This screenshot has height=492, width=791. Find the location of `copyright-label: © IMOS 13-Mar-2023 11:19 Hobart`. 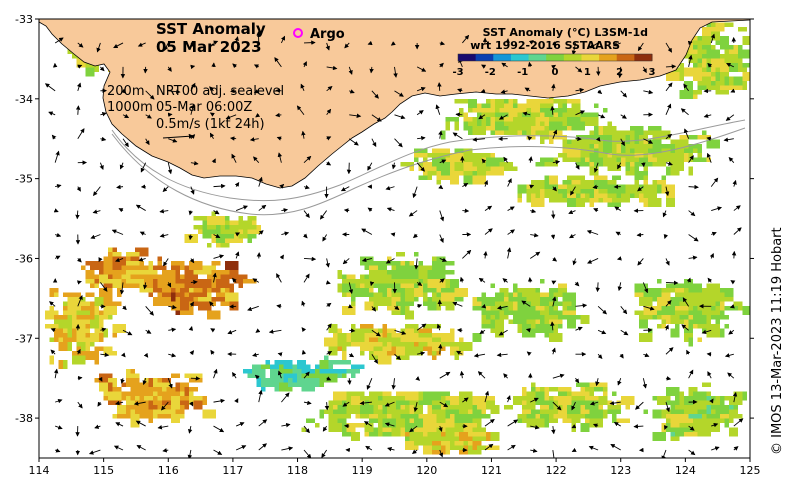

copyright-label: © IMOS 13-Mar-2023 11:19 Hobart is located at coordinates (777, 341).